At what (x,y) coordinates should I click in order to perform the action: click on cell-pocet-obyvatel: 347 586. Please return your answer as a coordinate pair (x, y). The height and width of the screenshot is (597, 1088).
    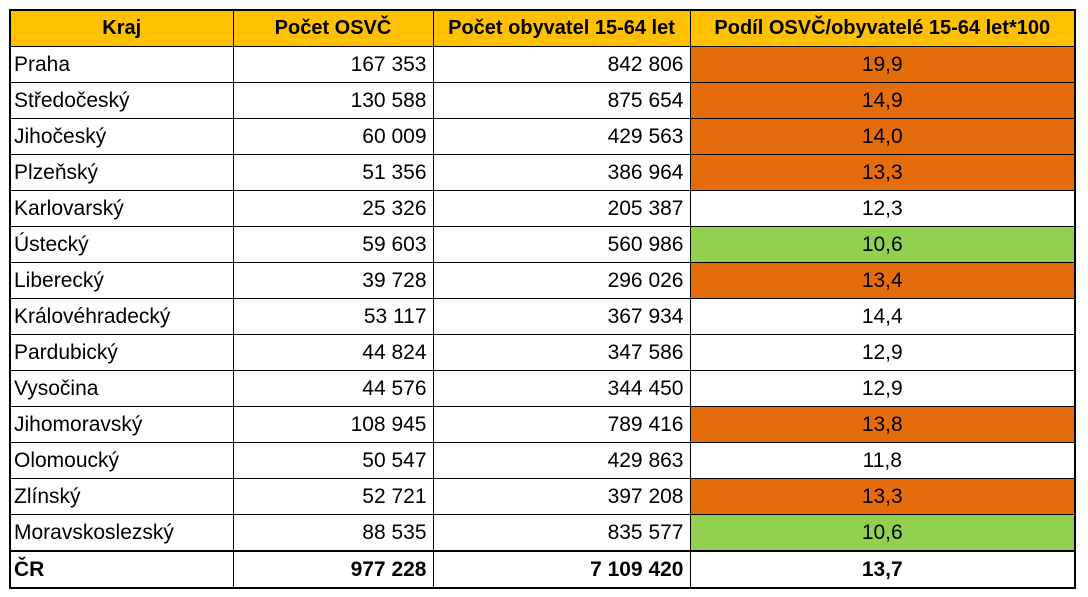
    Looking at the image, I should click on (561, 352).